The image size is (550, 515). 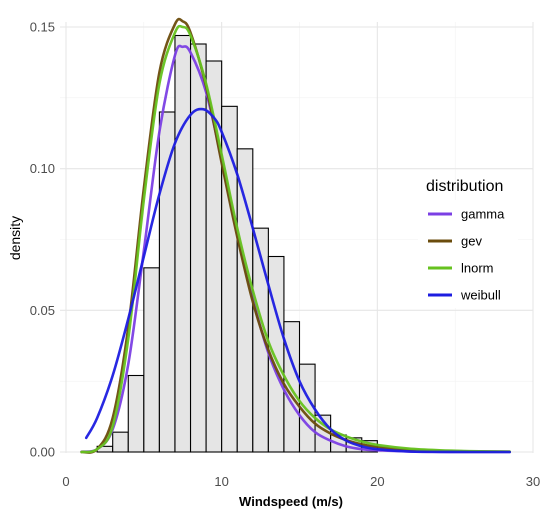 I want to click on x-tick-label: 10, so click(x=221, y=481).